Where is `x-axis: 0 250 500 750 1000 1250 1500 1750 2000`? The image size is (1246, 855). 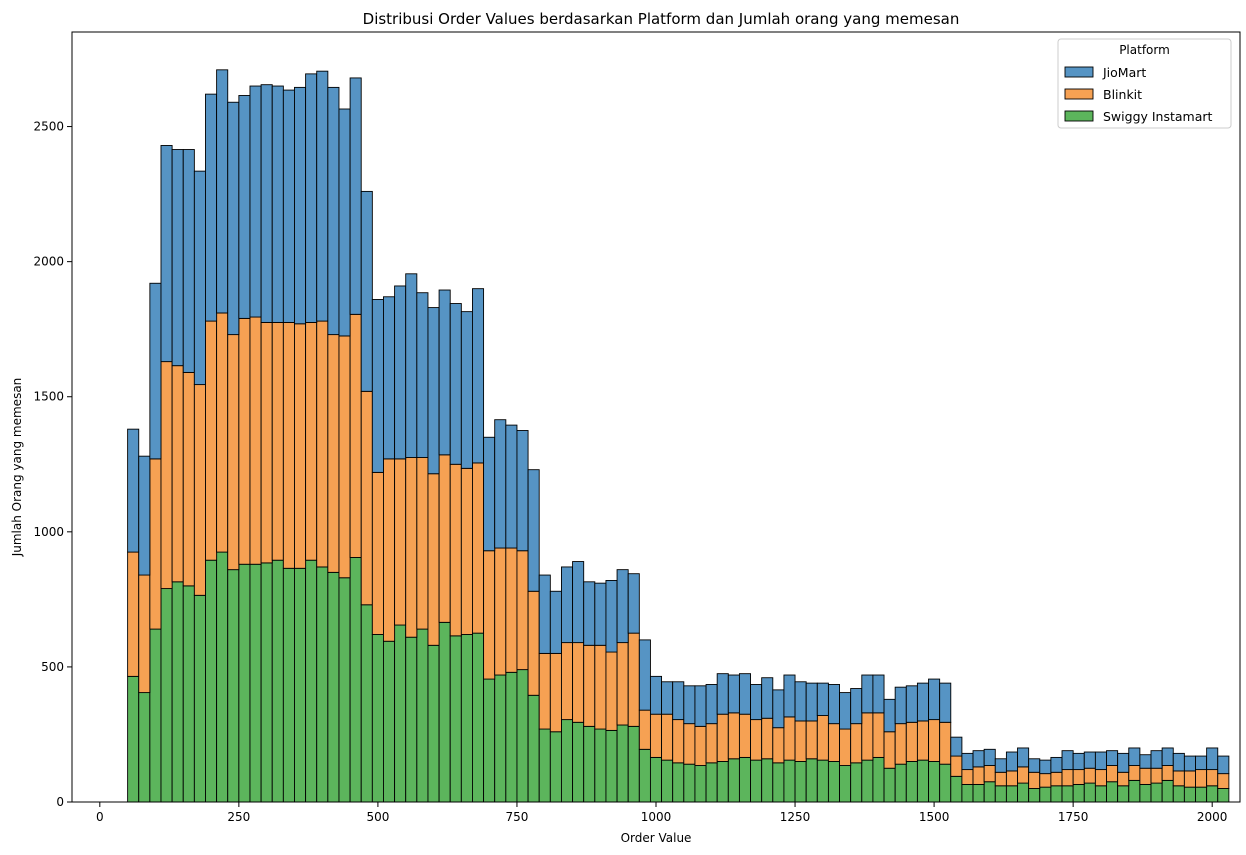
x-axis: 0 250 500 750 1000 1250 1500 1750 2000 is located at coordinates (661, 813).